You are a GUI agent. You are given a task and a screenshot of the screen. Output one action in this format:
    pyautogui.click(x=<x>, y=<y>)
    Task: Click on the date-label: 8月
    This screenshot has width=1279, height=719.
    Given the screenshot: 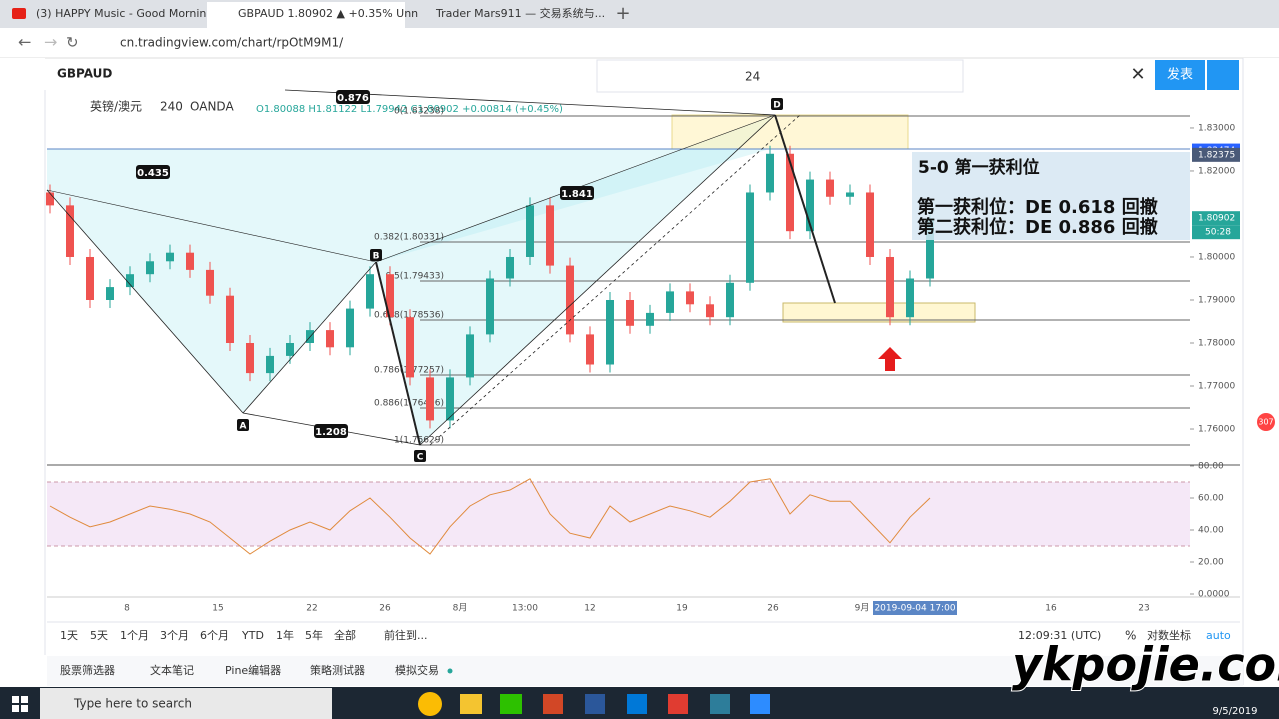 What is the action you would take?
    pyautogui.click(x=460, y=608)
    